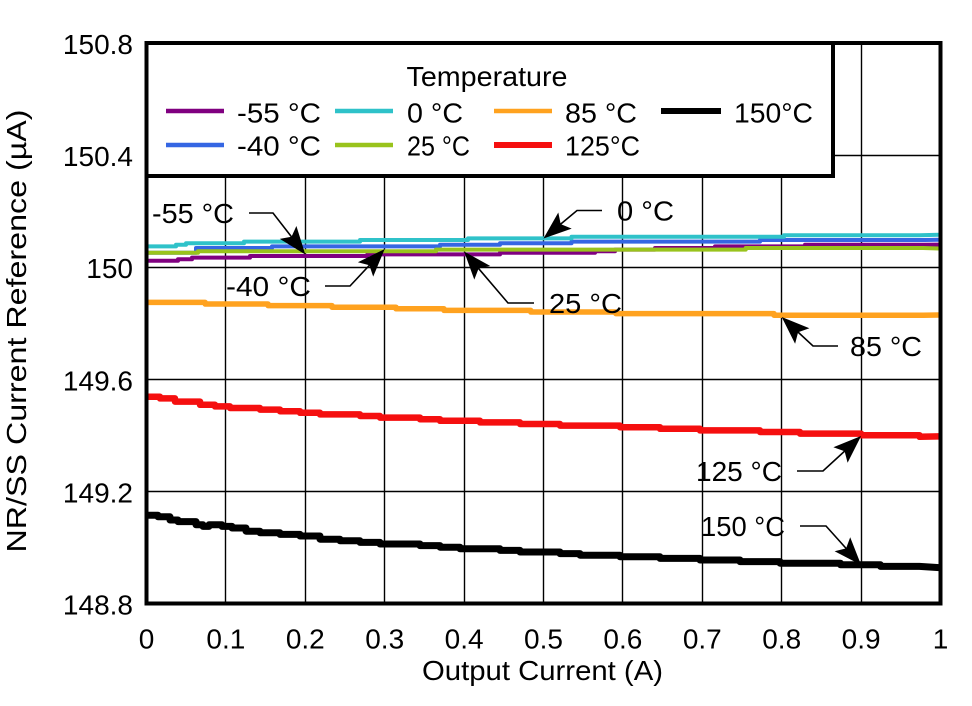 This screenshot has height=706, width=972. I want to click on svg-text: NR/SS Current Reference (µA), so click(16, 331).